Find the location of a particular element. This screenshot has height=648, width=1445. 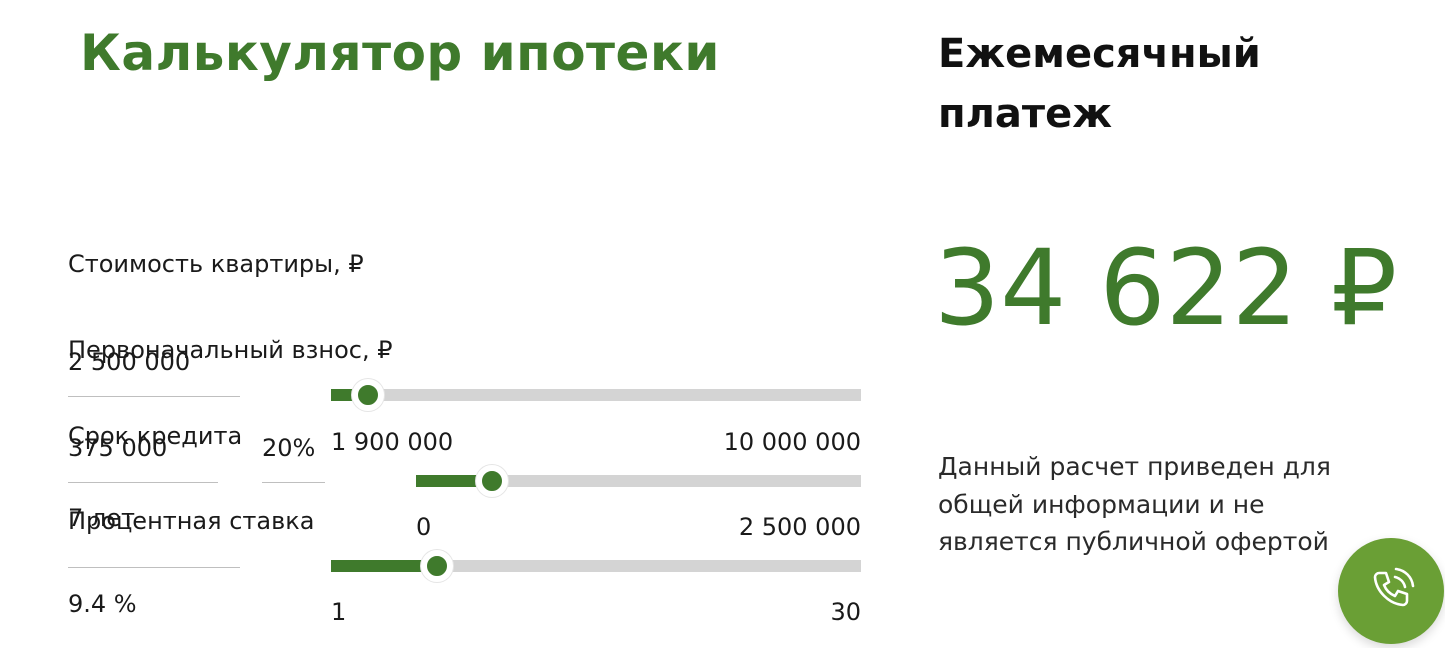

apartment-price-input: 2 500 000 is located at coordinates (129, 362).